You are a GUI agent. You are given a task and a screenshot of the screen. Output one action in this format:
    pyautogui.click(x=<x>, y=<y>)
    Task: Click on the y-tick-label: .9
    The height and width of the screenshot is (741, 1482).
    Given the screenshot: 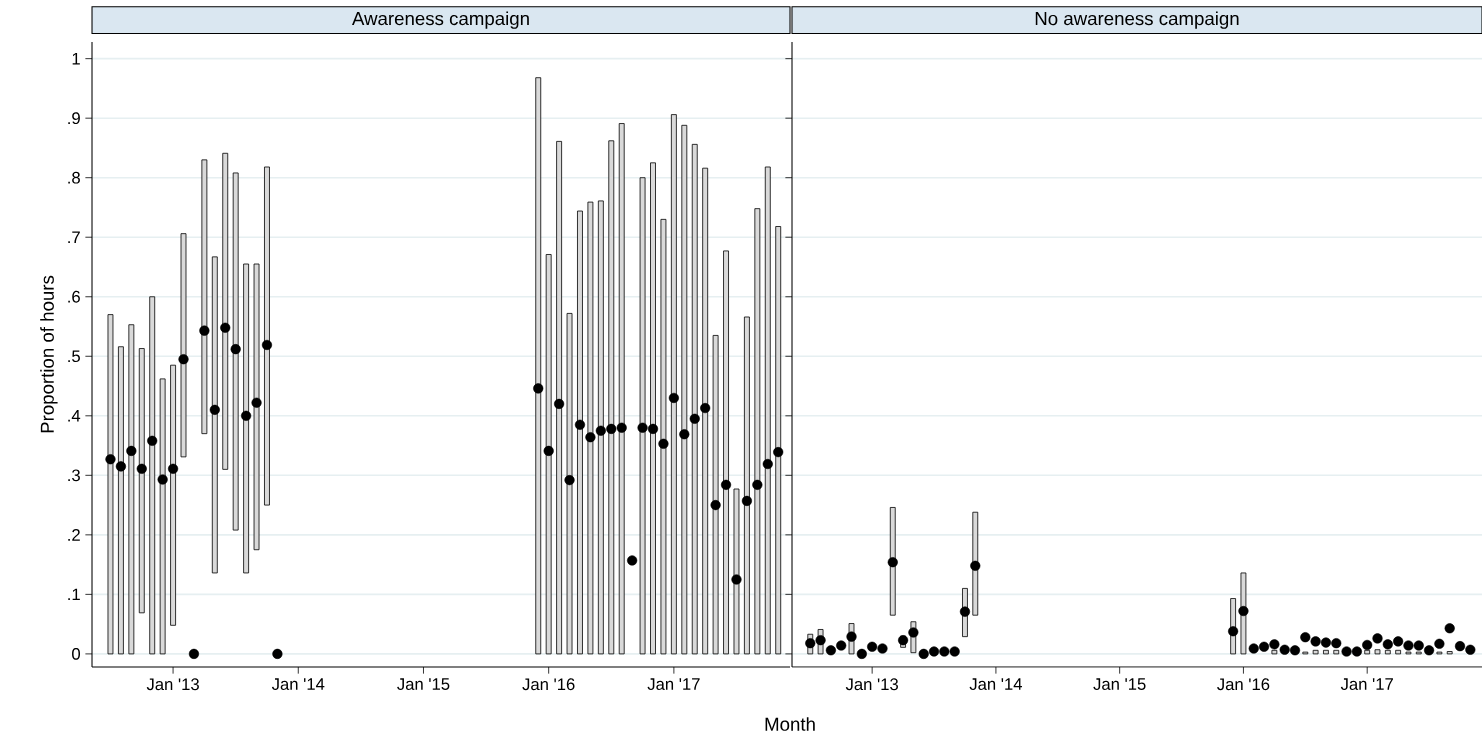 What is the action you would take?
    pyautogui.click(x=74, y=118)
    